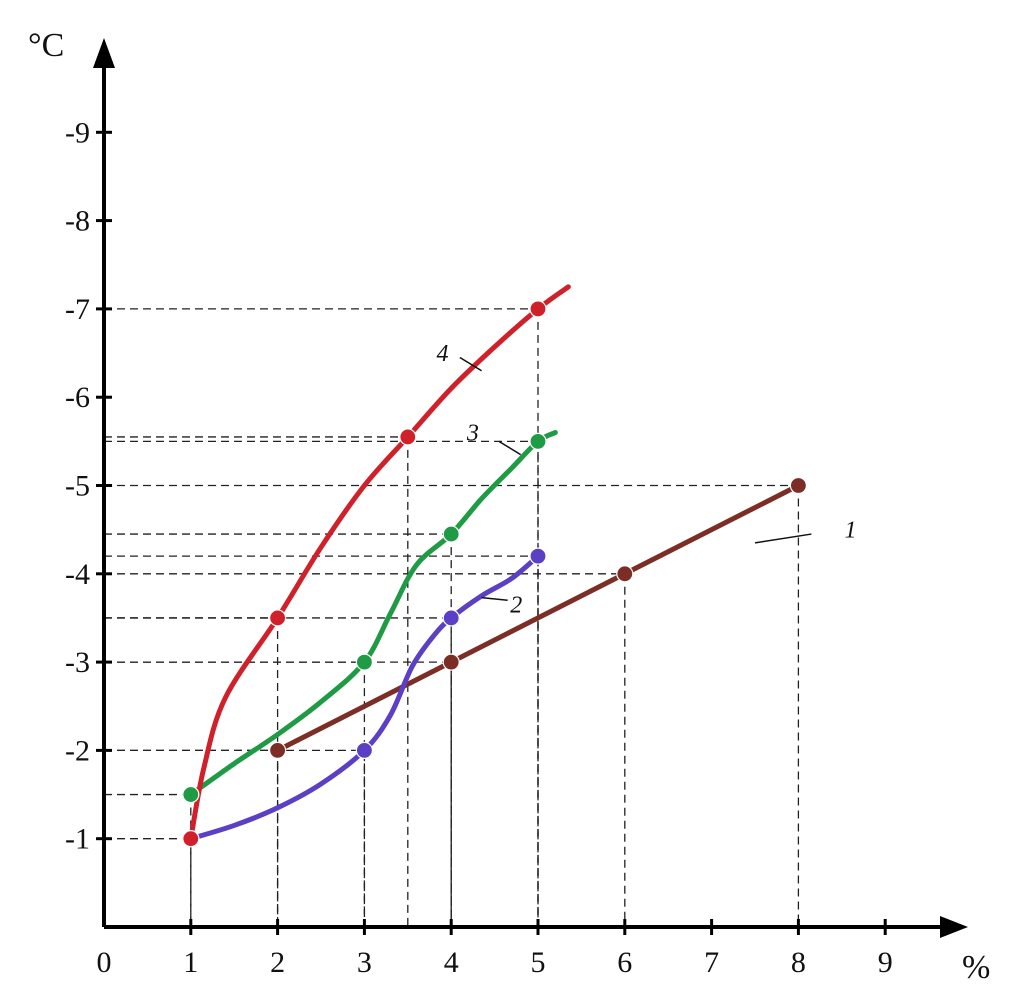 This screenshot has width=1020, height=1000. I want to click on x-tick-label: 9, so click(885, 962).